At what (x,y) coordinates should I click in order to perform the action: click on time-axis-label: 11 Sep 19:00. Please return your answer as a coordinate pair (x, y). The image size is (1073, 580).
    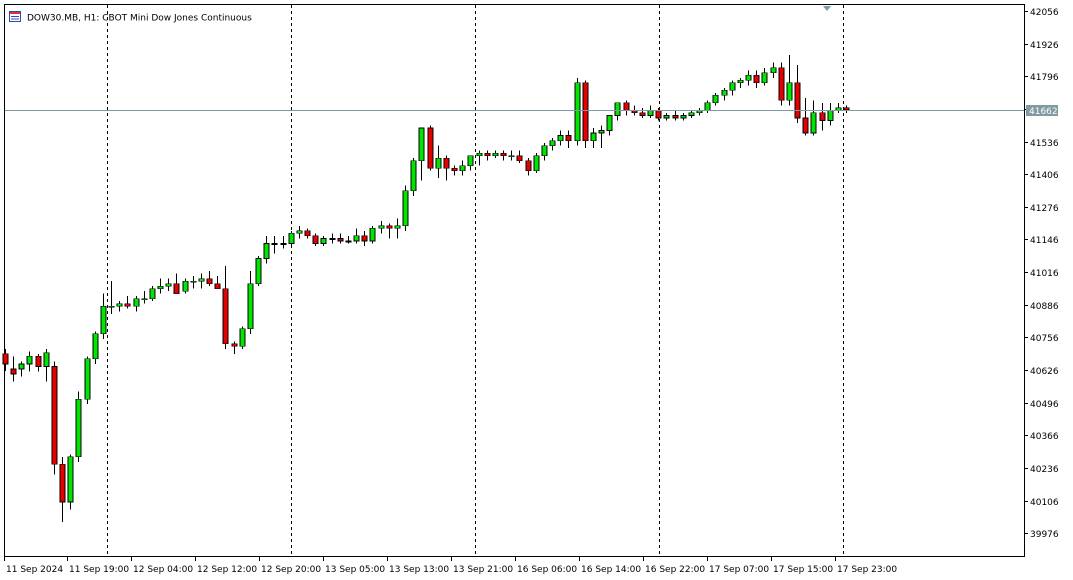
    Looking at the image, I should click on (99, 570).